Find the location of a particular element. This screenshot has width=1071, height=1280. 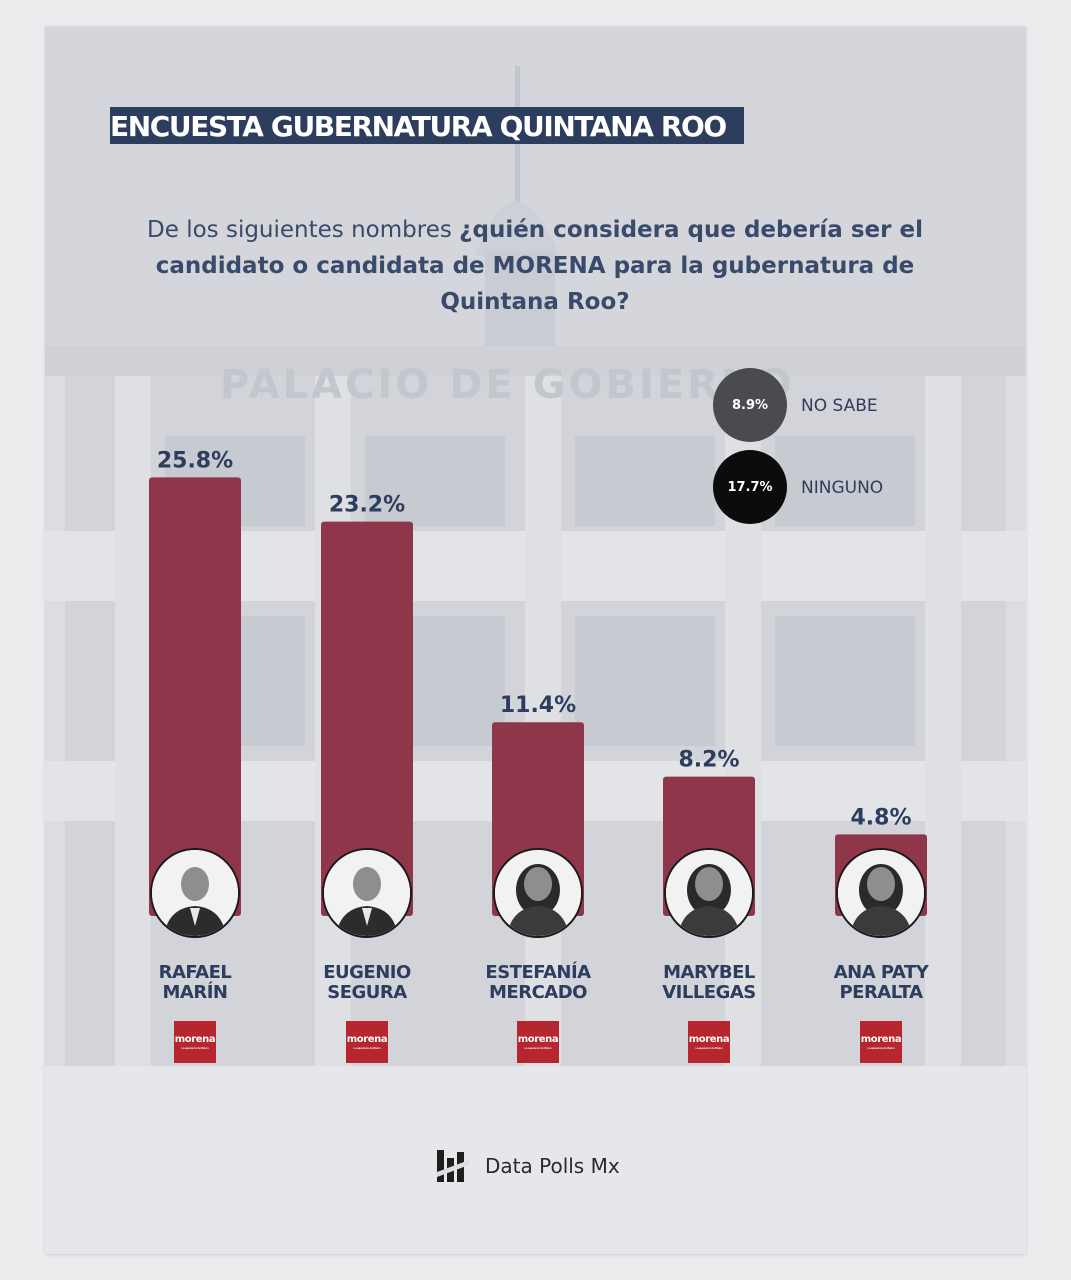

value-label-3: 11.4% is located at coordinates (538, 705).